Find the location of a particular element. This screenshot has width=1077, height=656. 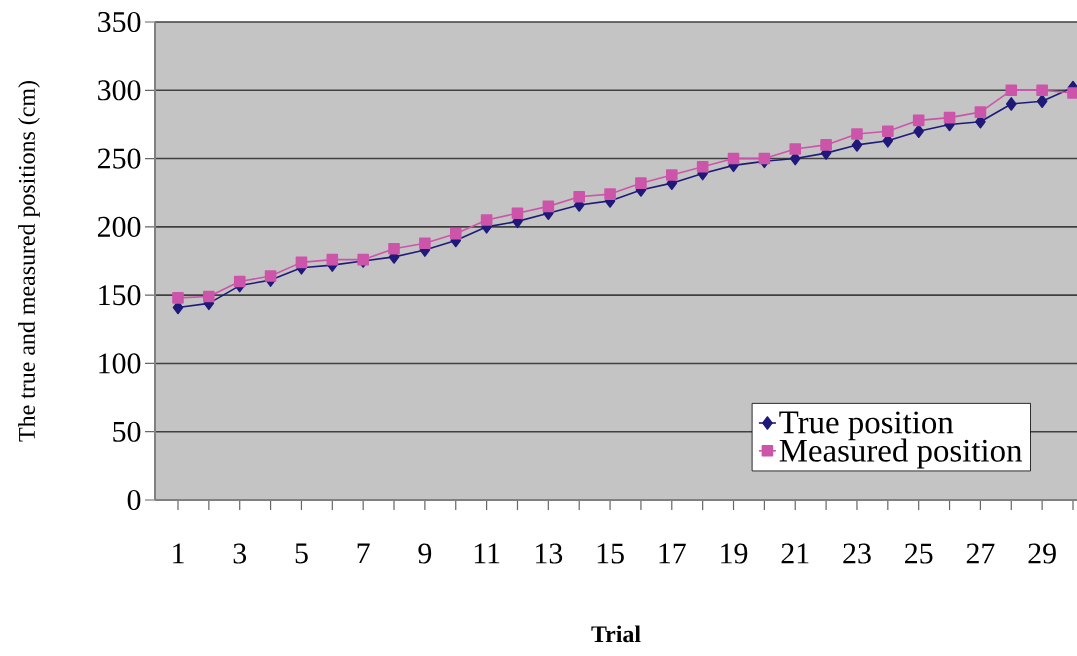

x-tick-label: 13 is located at coordinates (549, 553).